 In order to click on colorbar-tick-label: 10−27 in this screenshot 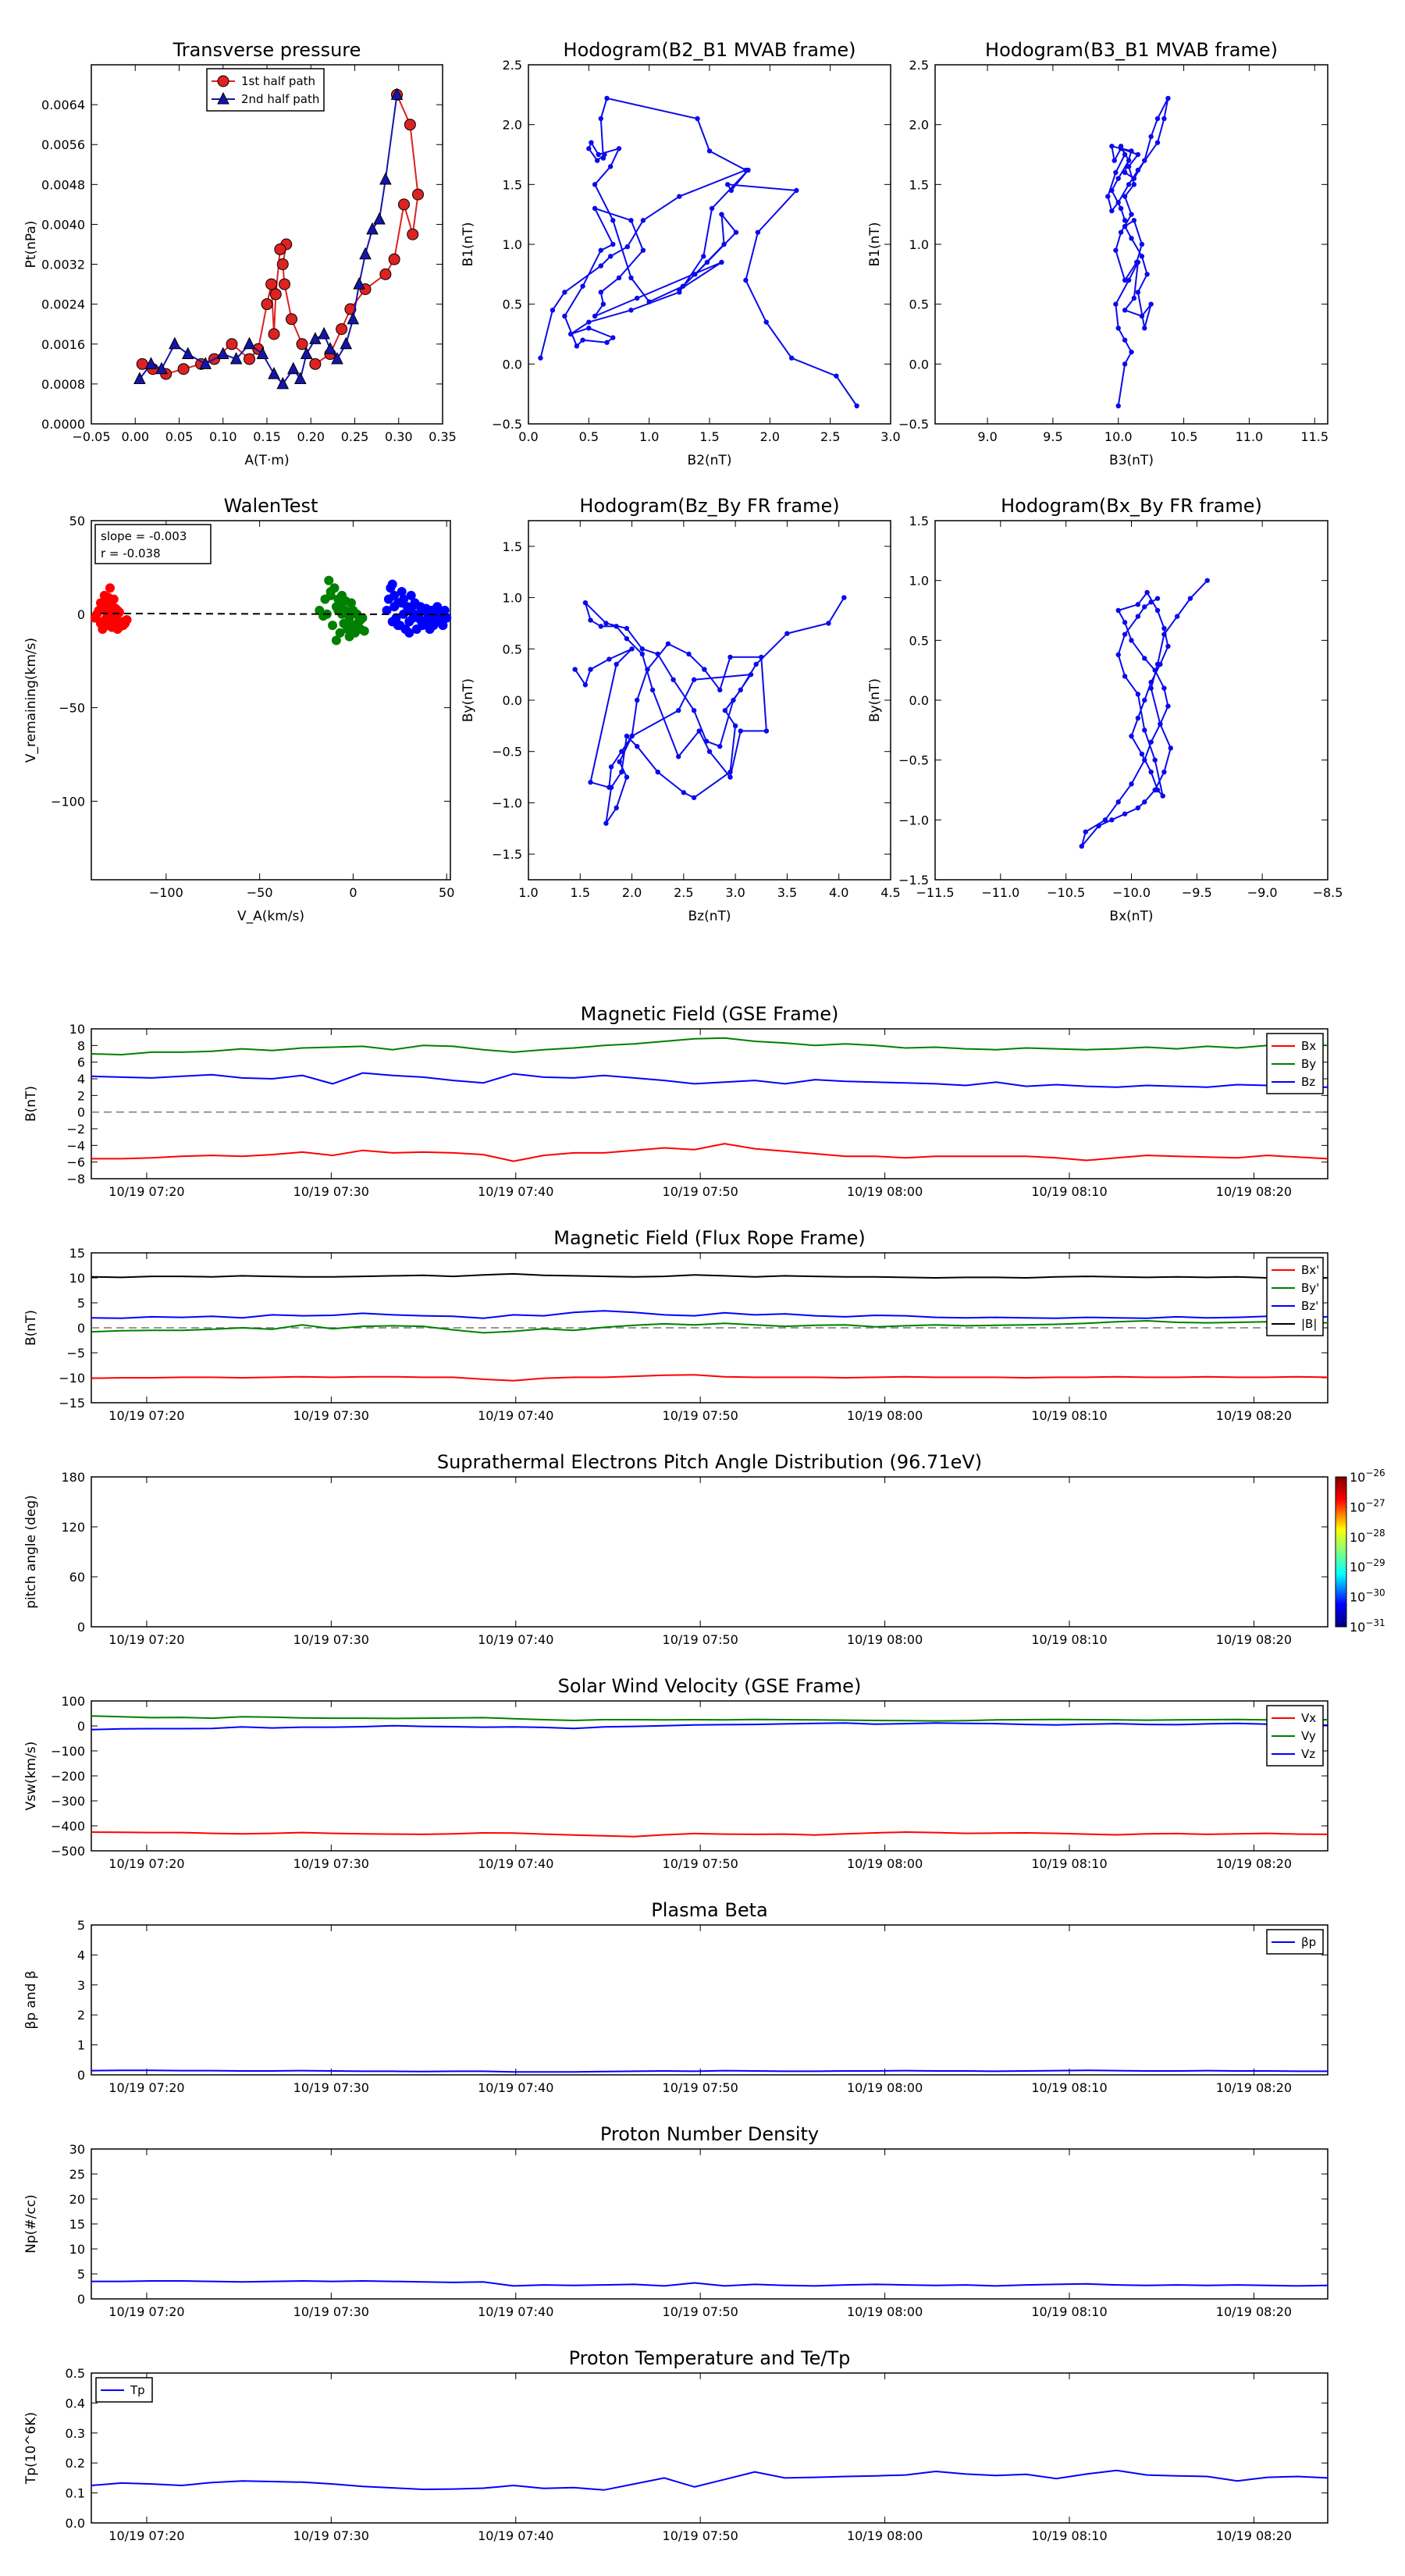, I will do `click(1367, 1505)`.